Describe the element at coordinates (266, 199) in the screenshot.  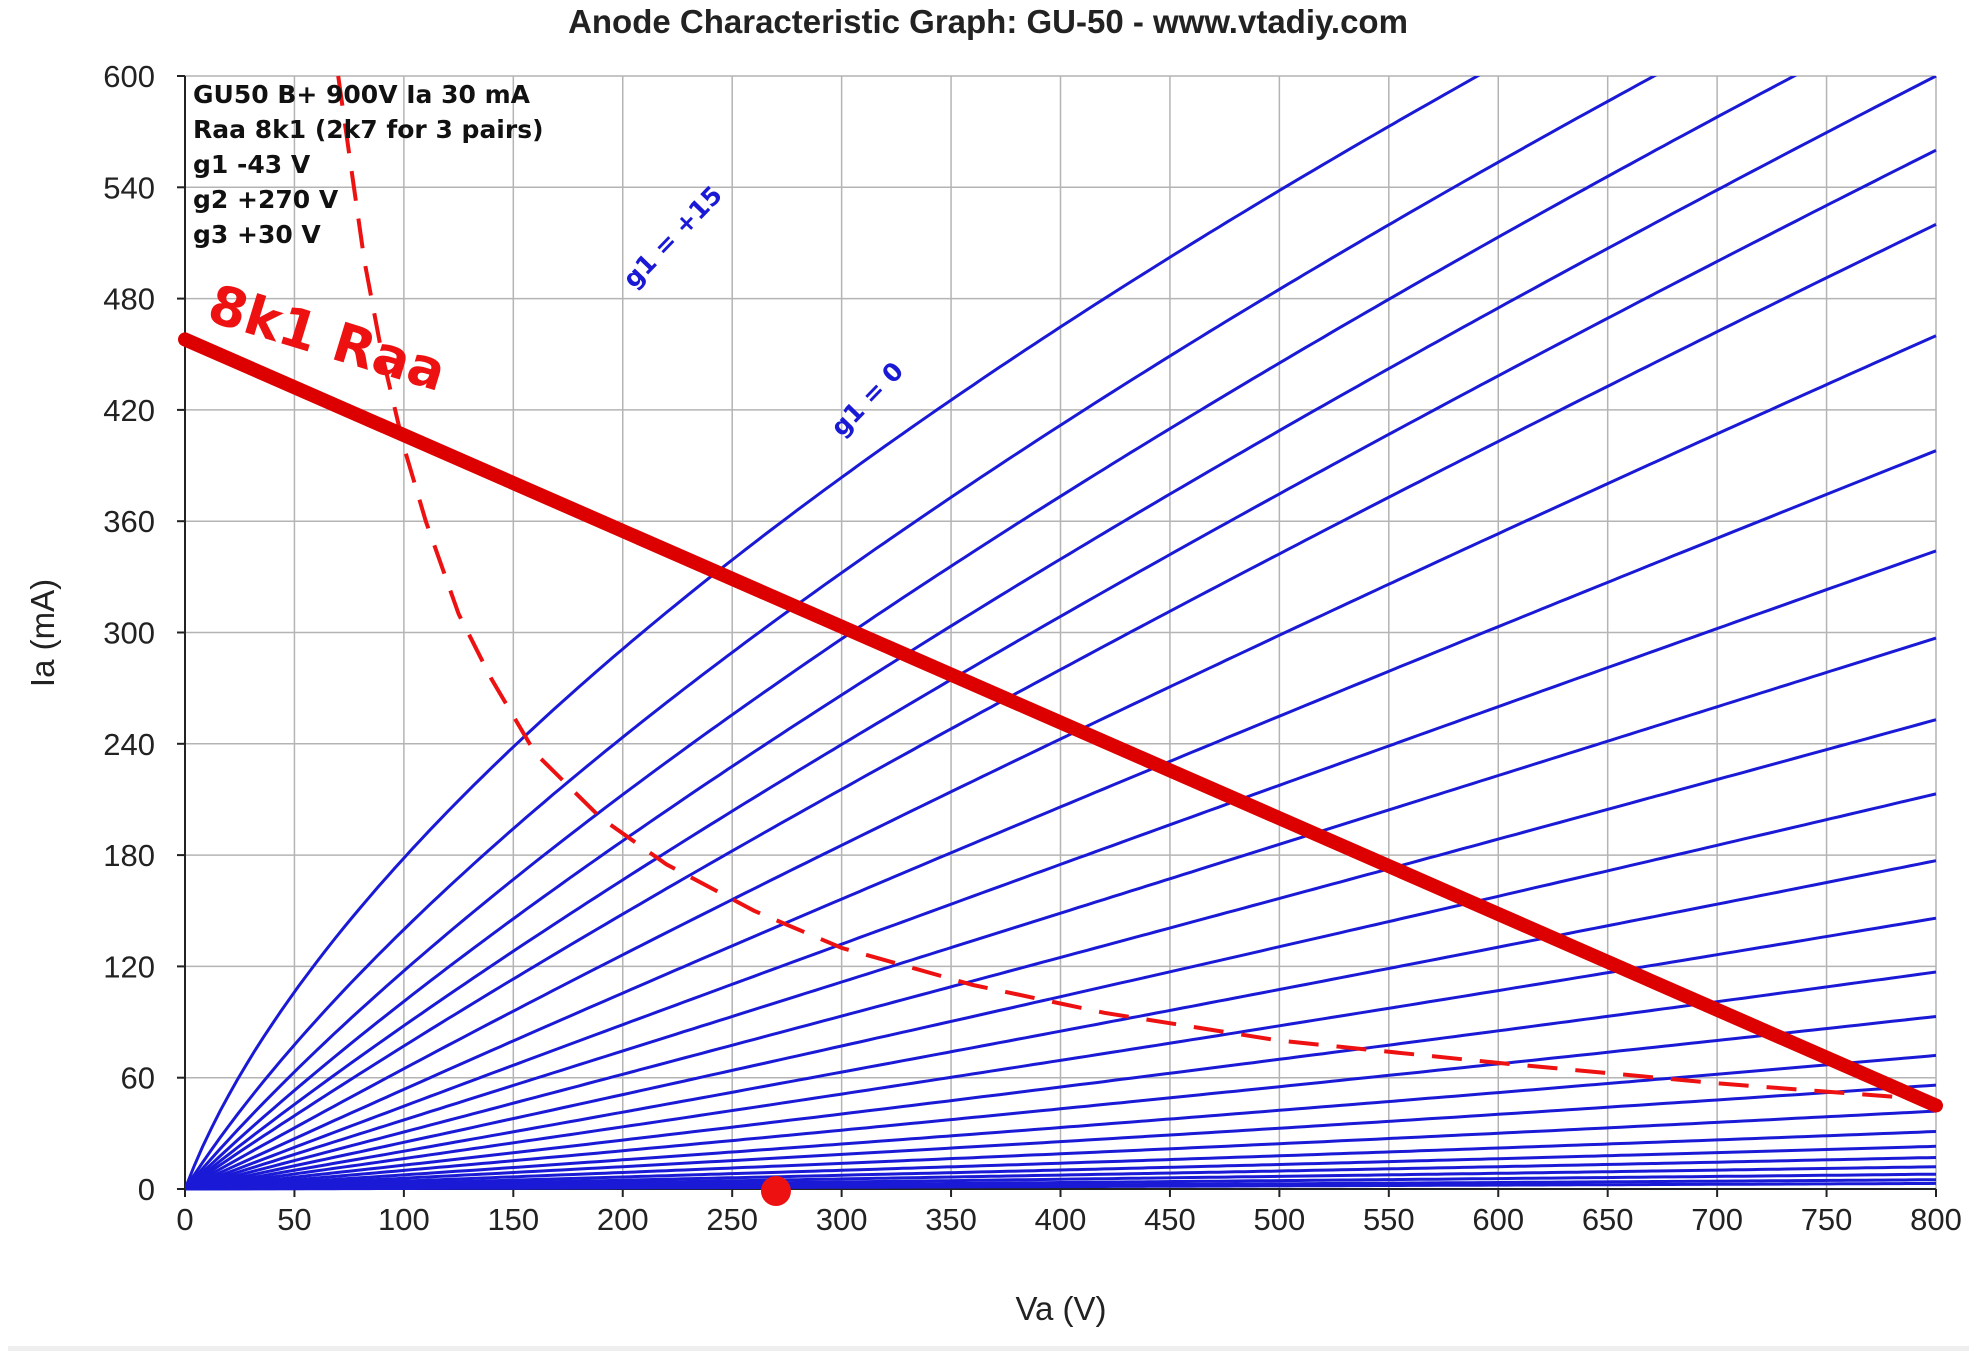
I see `info-line: g2 +270 V` at that location.